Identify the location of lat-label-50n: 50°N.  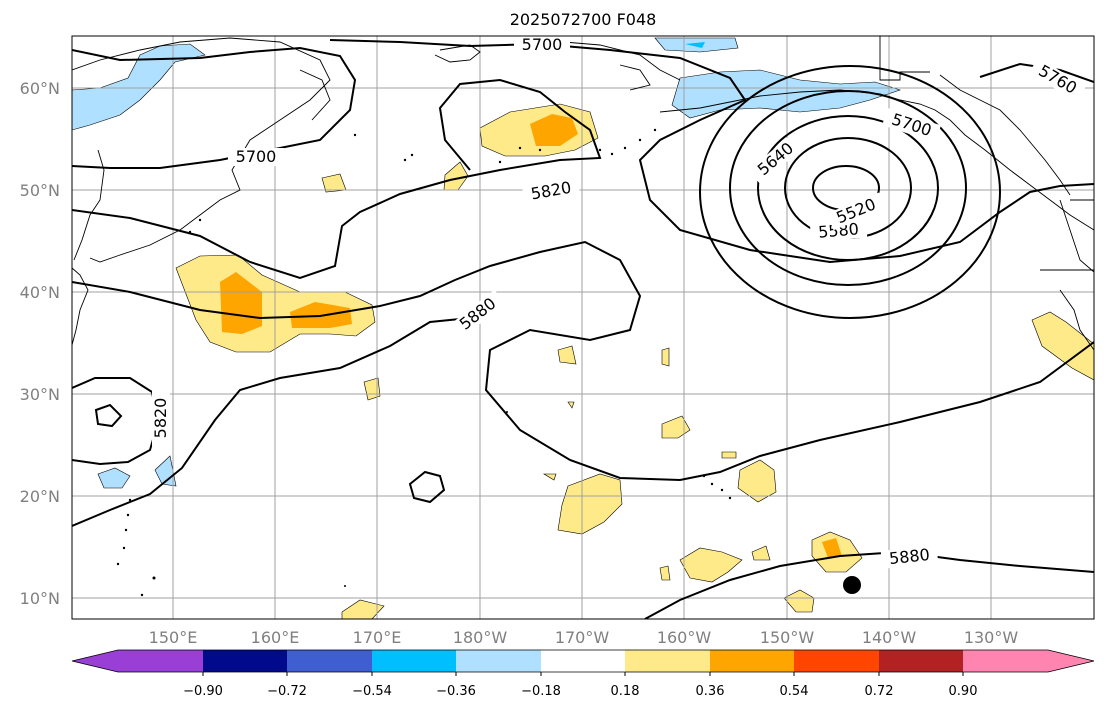
(40, 190).